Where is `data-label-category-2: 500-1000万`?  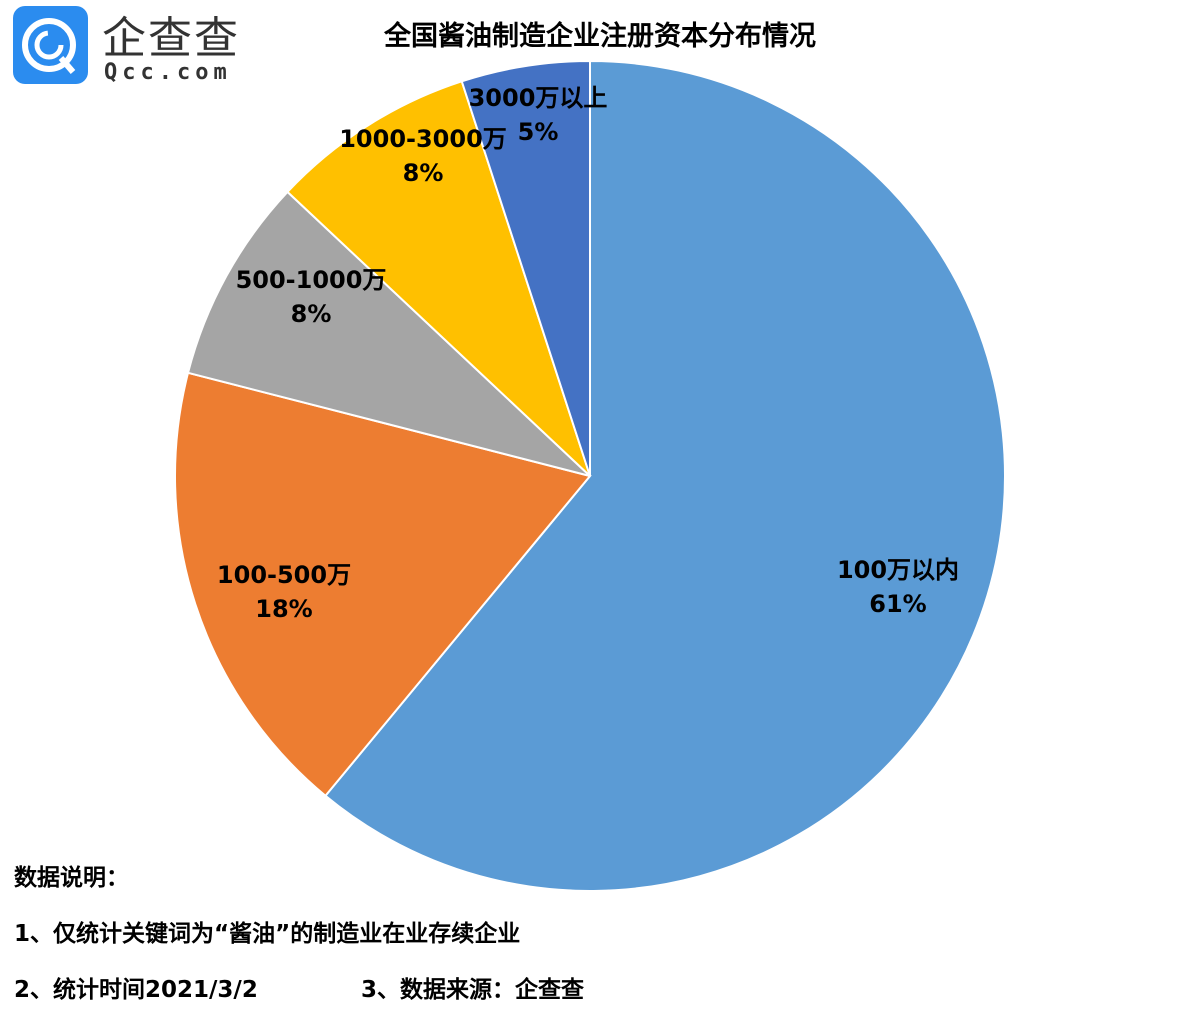 data-label-category-2: 500-1000万 is located at coordinates (311, 280).